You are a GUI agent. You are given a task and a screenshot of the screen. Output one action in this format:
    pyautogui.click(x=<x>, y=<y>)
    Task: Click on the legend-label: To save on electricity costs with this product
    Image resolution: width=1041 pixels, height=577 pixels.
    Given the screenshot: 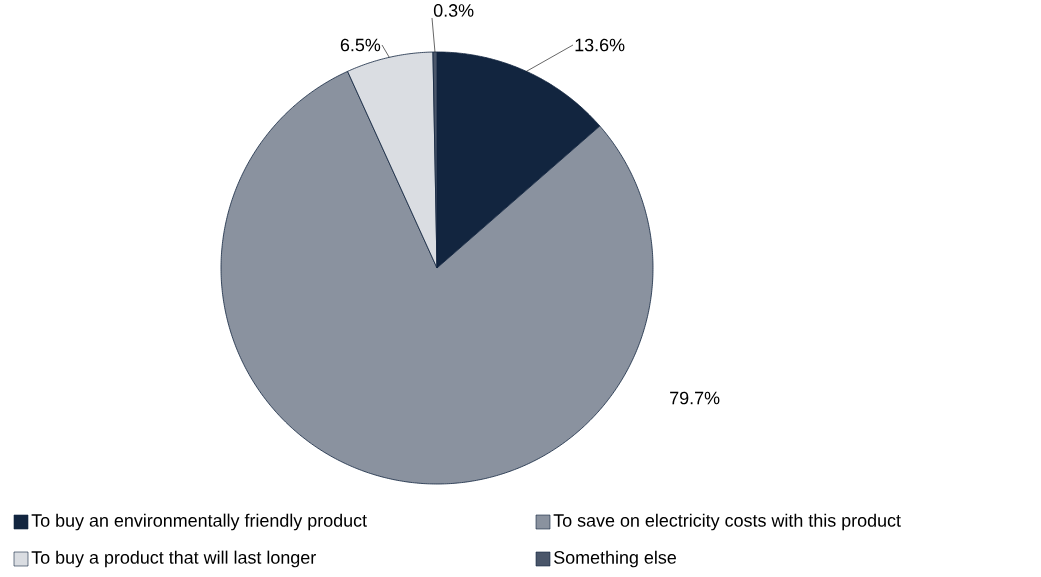 What is the action you would take?
    pyautogui.click(x=727, y=522)
    